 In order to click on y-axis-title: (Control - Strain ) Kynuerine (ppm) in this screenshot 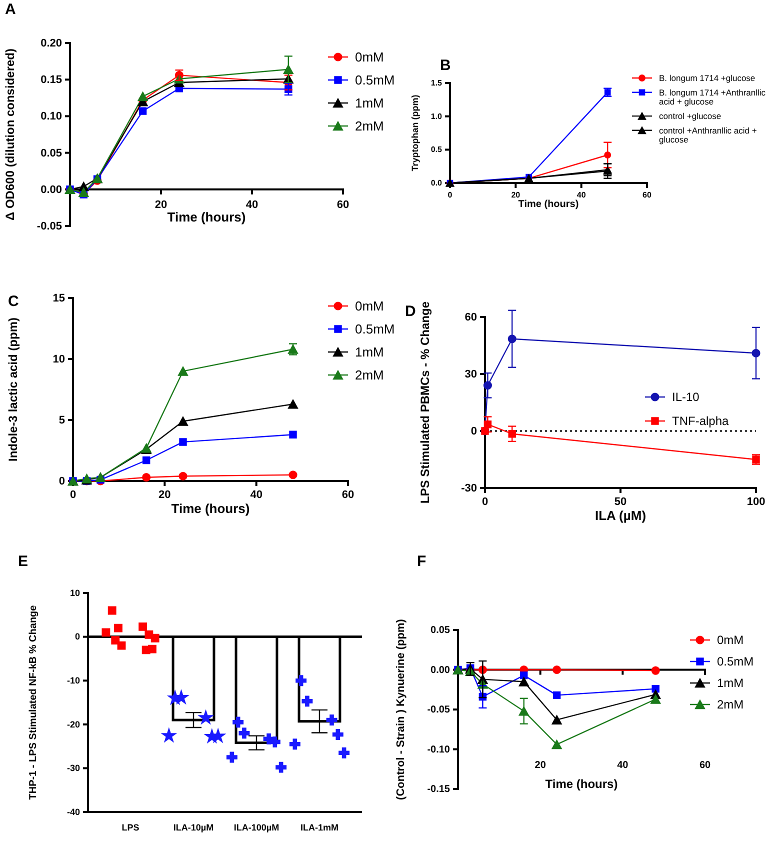, I will do `click(401, 709)`.